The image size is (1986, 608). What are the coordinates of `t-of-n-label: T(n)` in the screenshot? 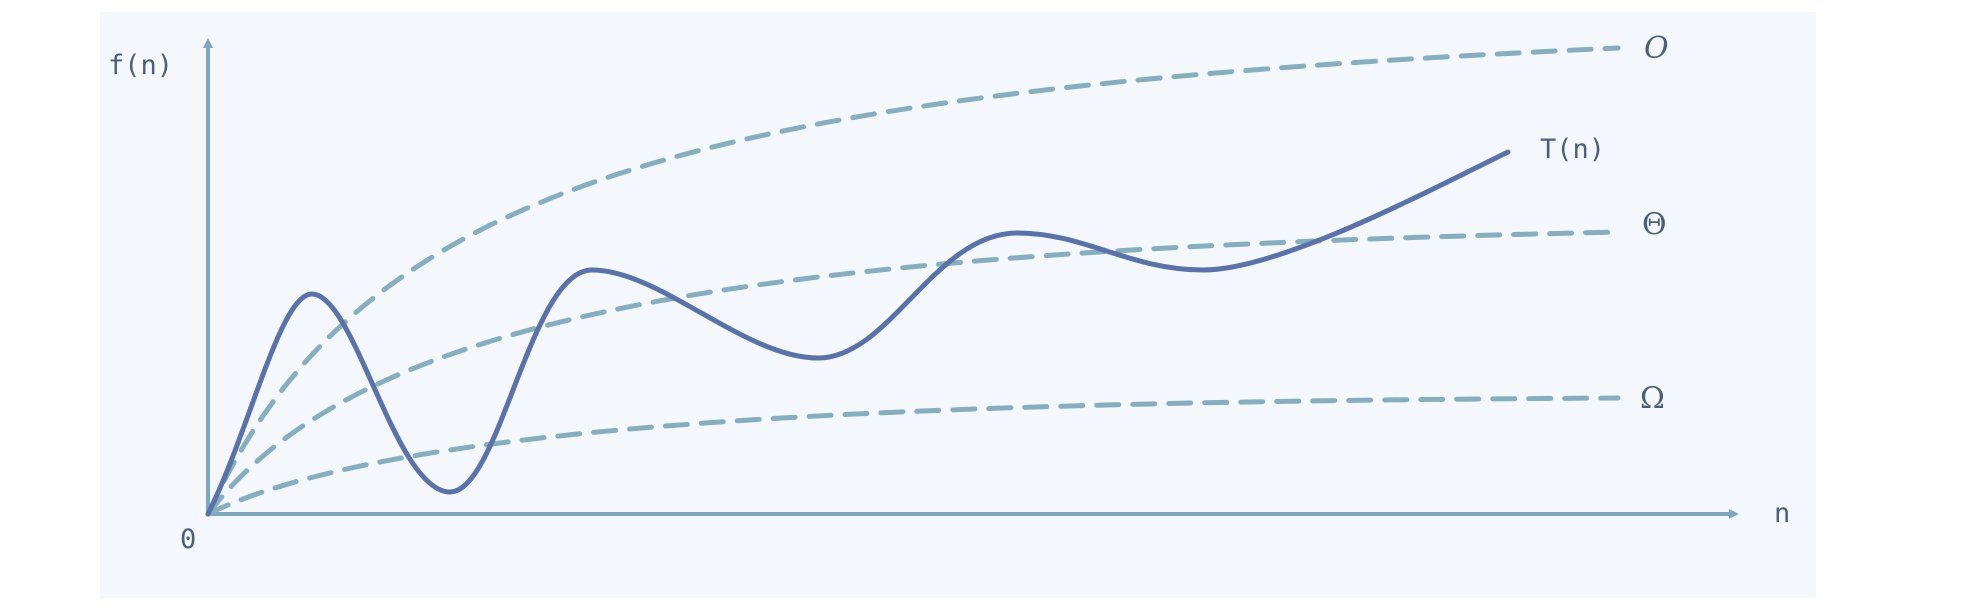 It's located at (1572, 149).